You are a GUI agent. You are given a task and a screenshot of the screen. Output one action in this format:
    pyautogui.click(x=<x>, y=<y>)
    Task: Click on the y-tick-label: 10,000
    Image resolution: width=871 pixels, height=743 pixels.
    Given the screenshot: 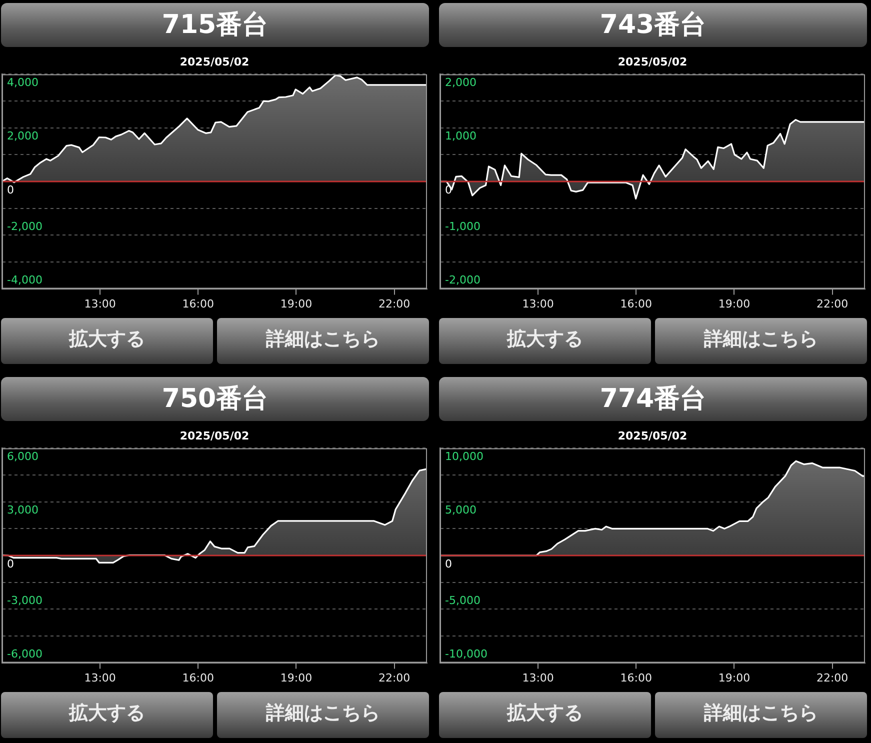 What is the action you would take?
    pyautogui.click(x=464, y=457)
    